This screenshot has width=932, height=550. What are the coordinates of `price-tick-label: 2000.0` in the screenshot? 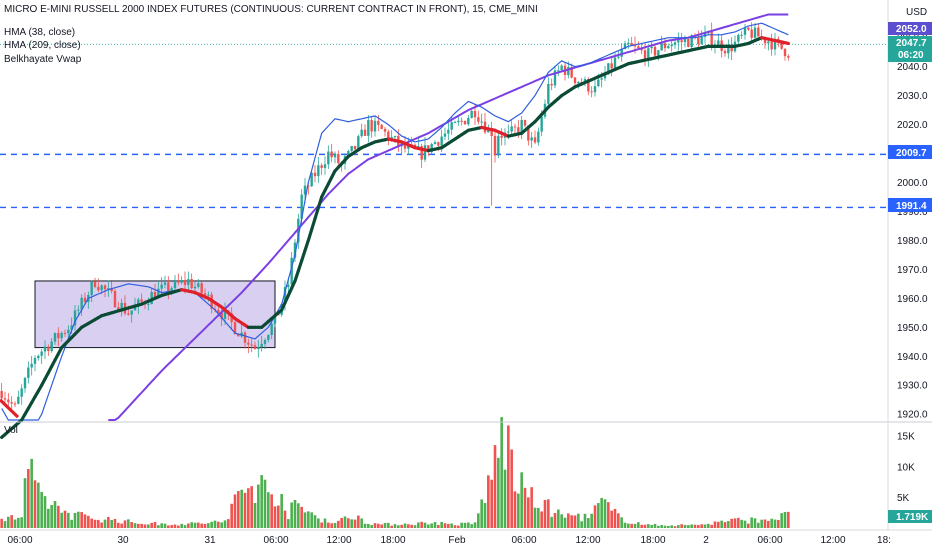 It's located at (912, 183).